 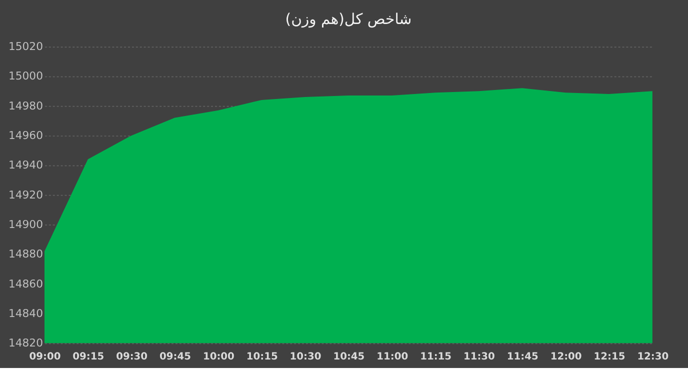 What do you see at coordinates (26, 47) in the screenshot?
I see `y-tick-label: 15020` at bounding box center [26, 47].